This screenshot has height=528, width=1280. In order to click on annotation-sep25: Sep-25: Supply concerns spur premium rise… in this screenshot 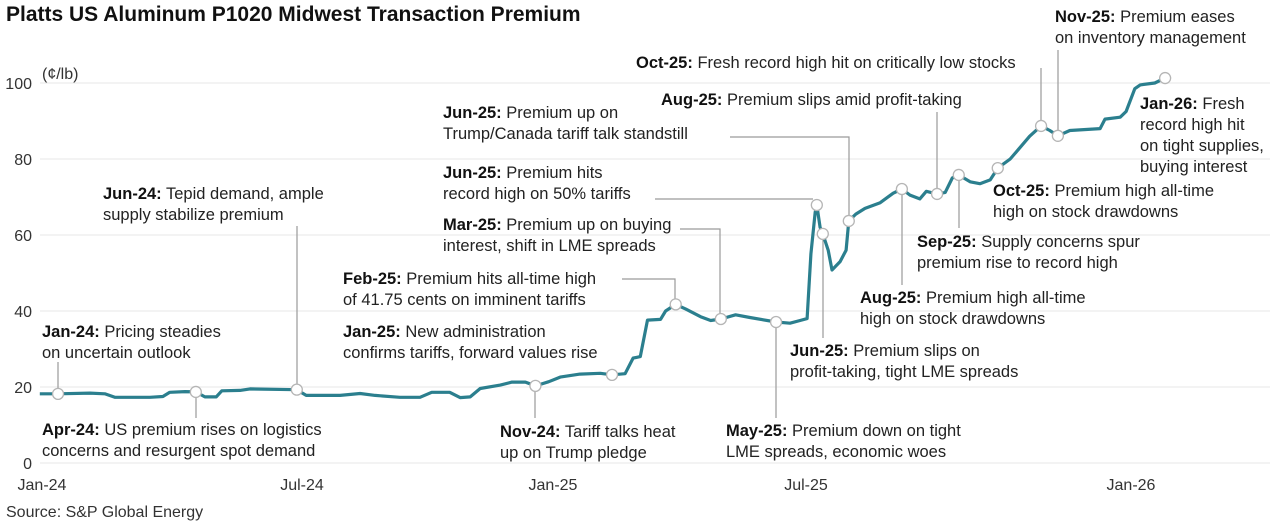, I will do `click(1028, 252)`.